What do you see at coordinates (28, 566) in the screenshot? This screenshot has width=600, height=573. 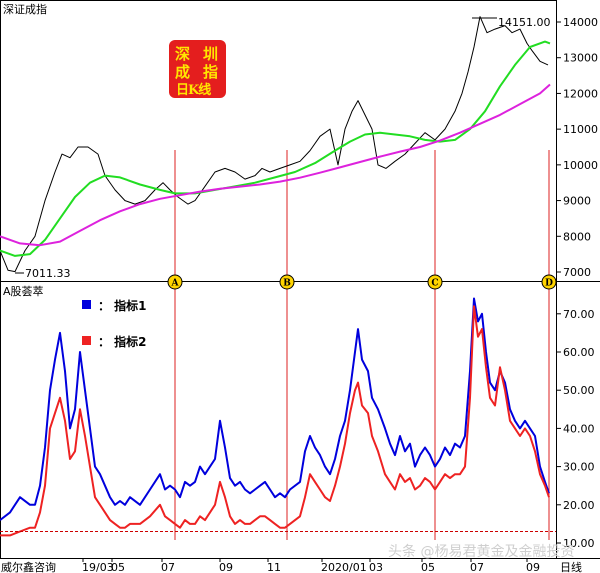 I see `source-label: 威尔鑫咨询` at bounding box center [28, 566].